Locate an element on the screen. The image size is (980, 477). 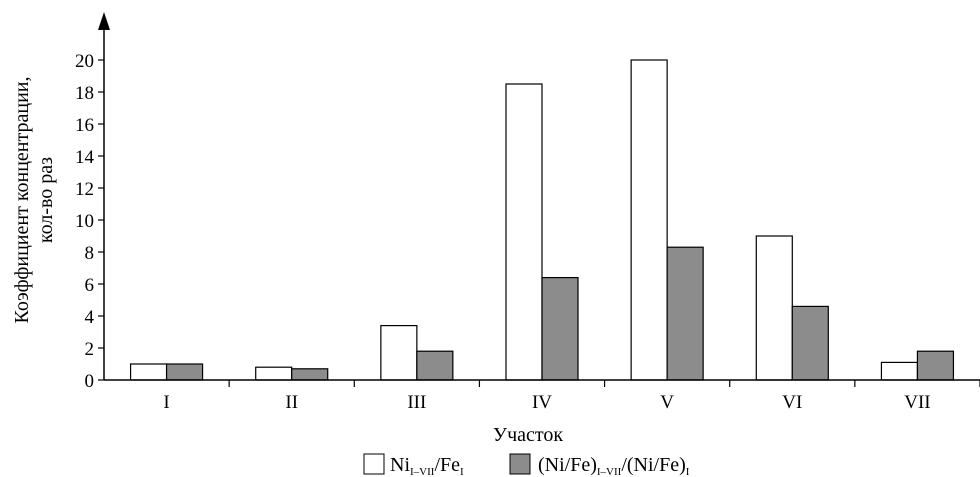
x-axis-ticks: I II III IV V VI VII is located at coordinates (571, 396).